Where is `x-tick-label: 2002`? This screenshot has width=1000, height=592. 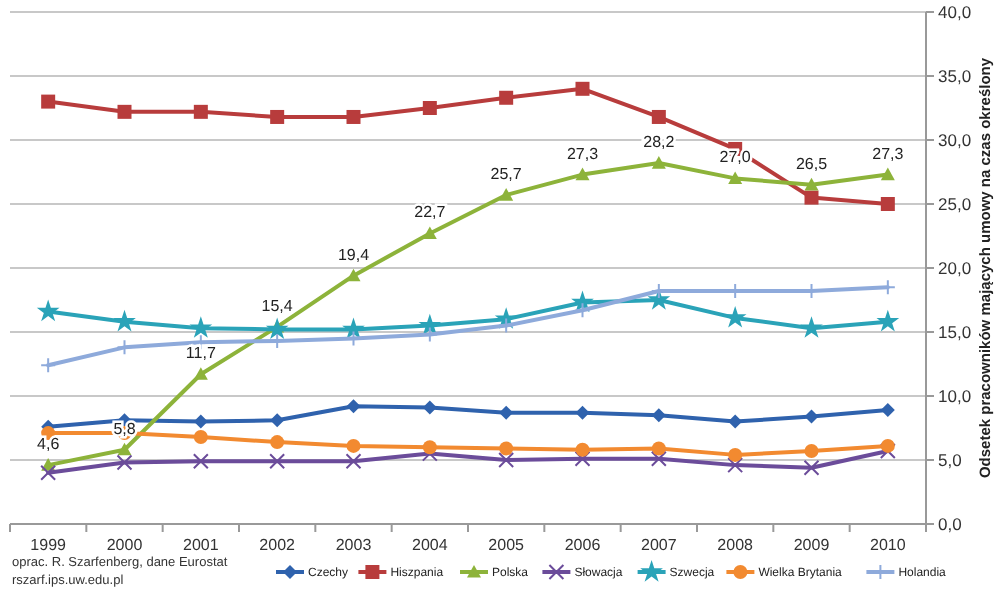 x-tick-label: 2002 is located at coordinates (278, 545).